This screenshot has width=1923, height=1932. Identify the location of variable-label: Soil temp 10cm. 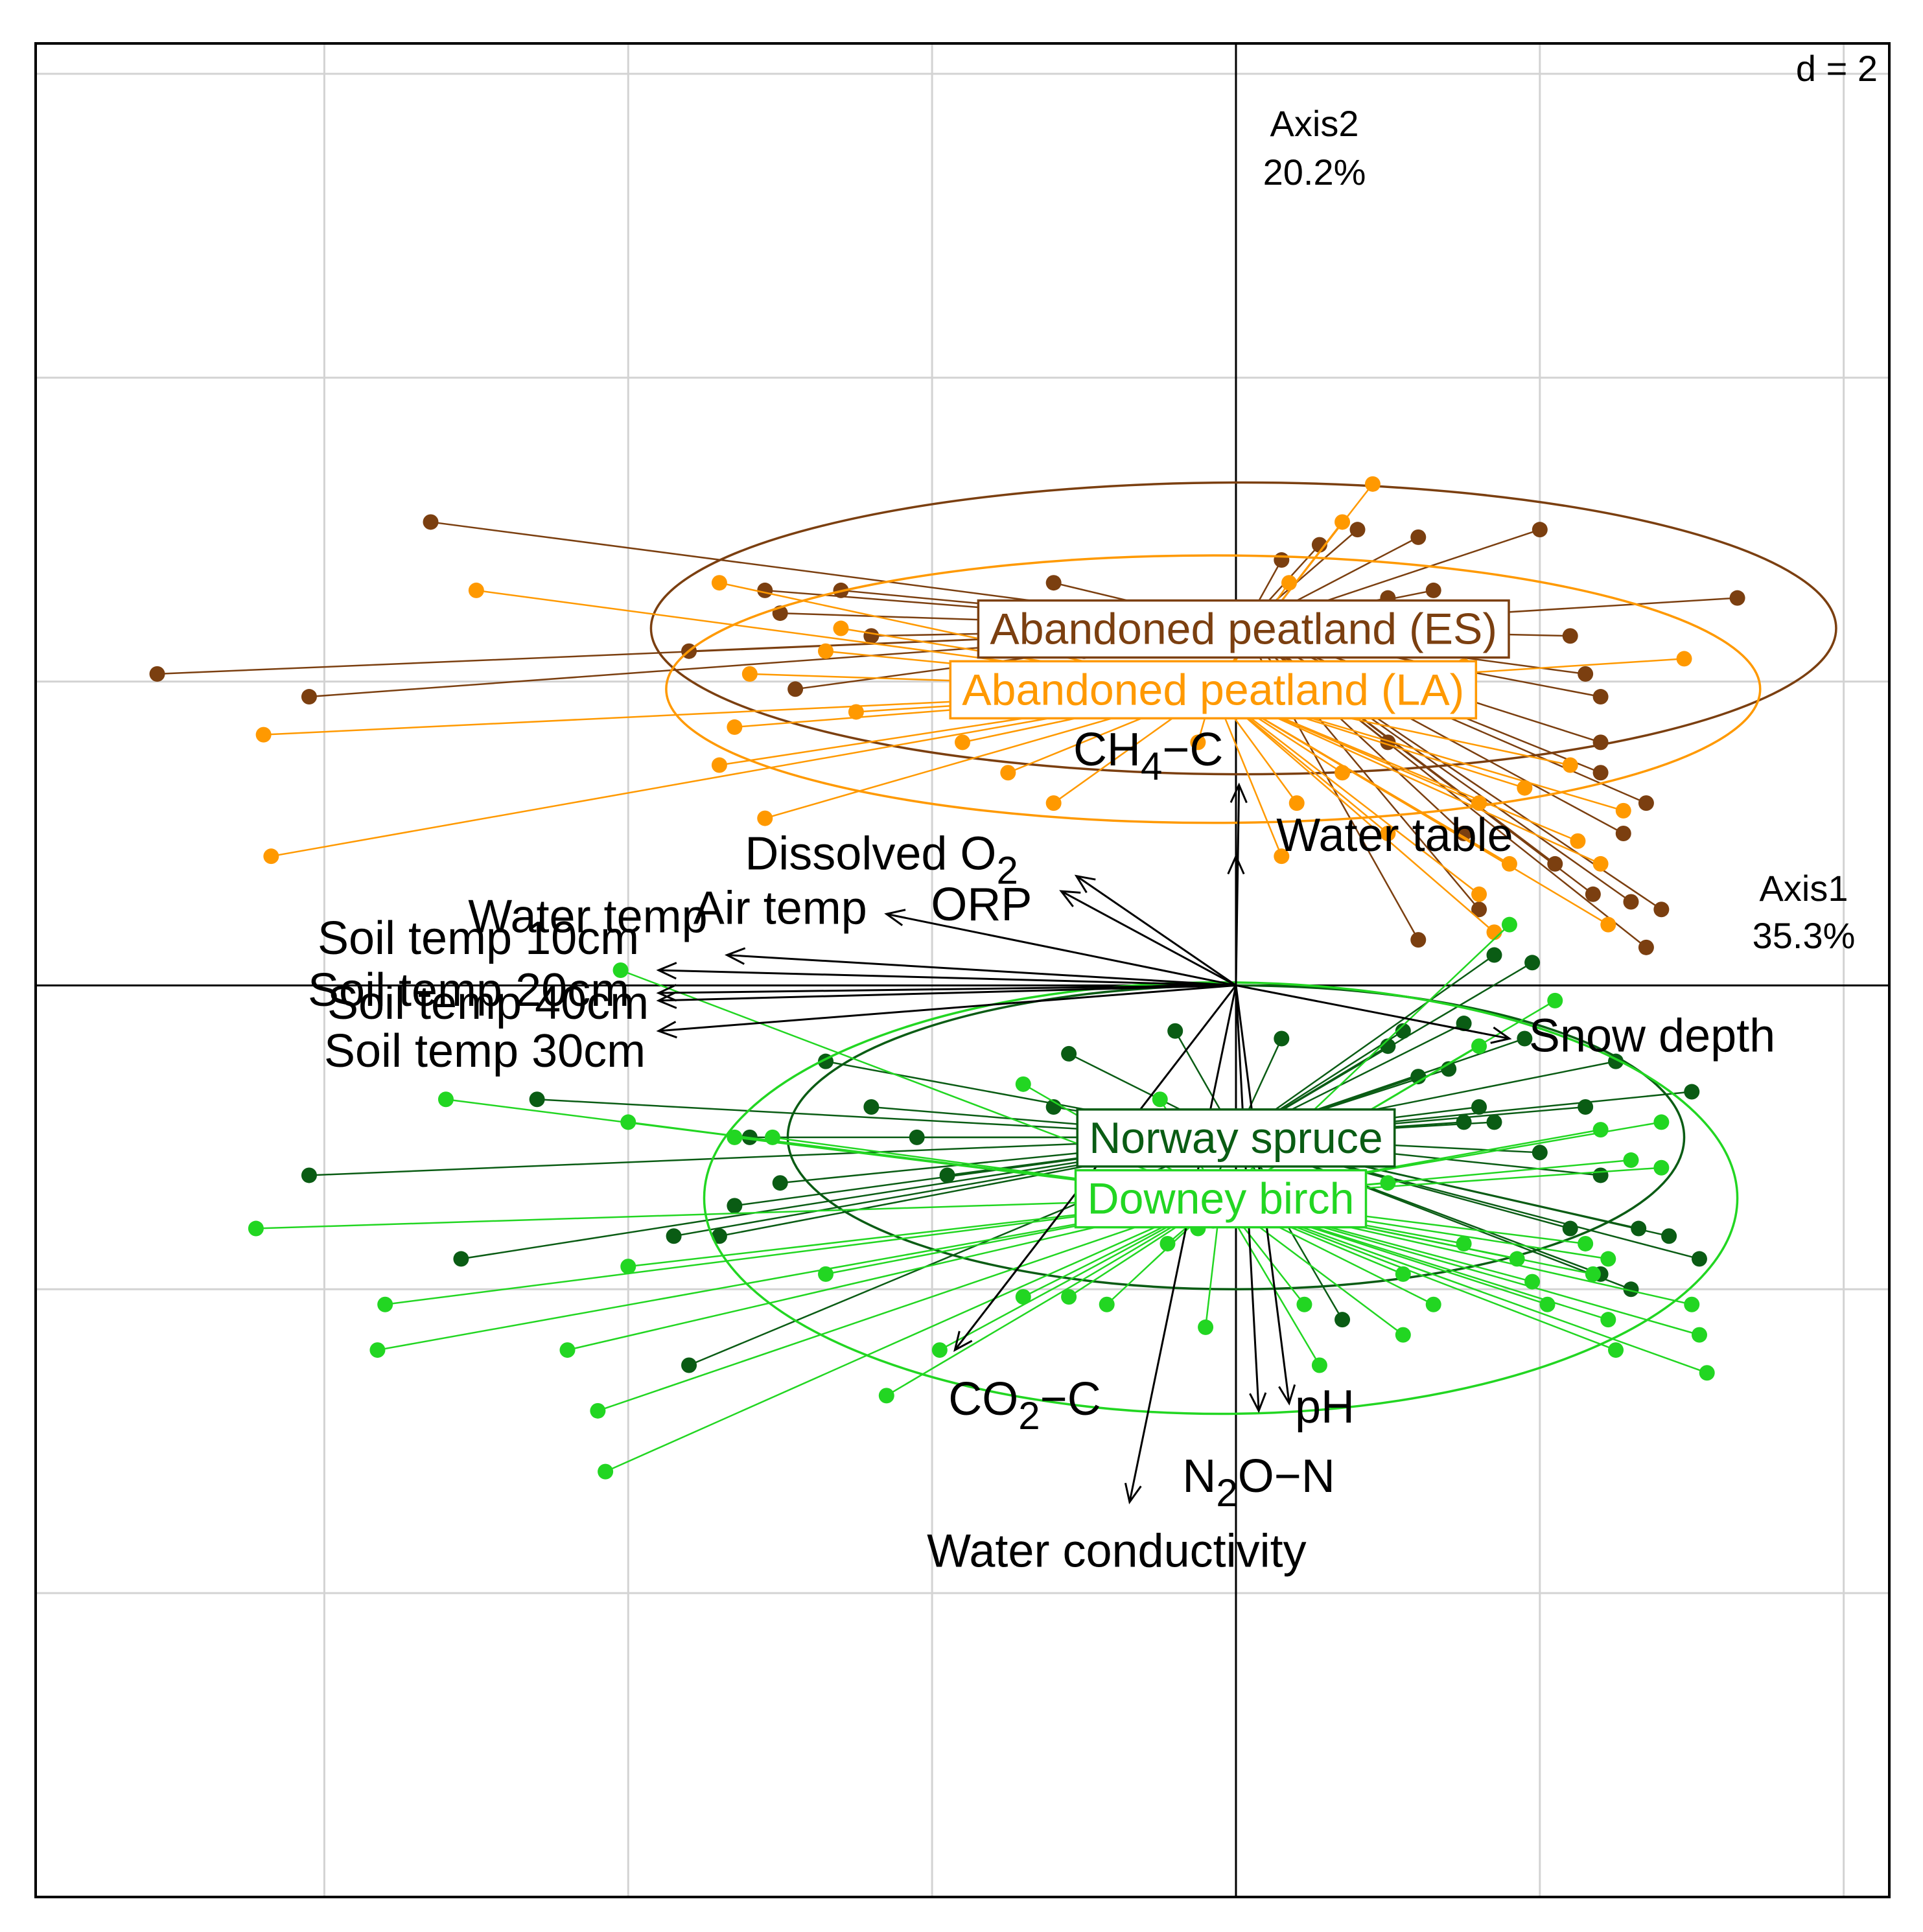
(478, 938).